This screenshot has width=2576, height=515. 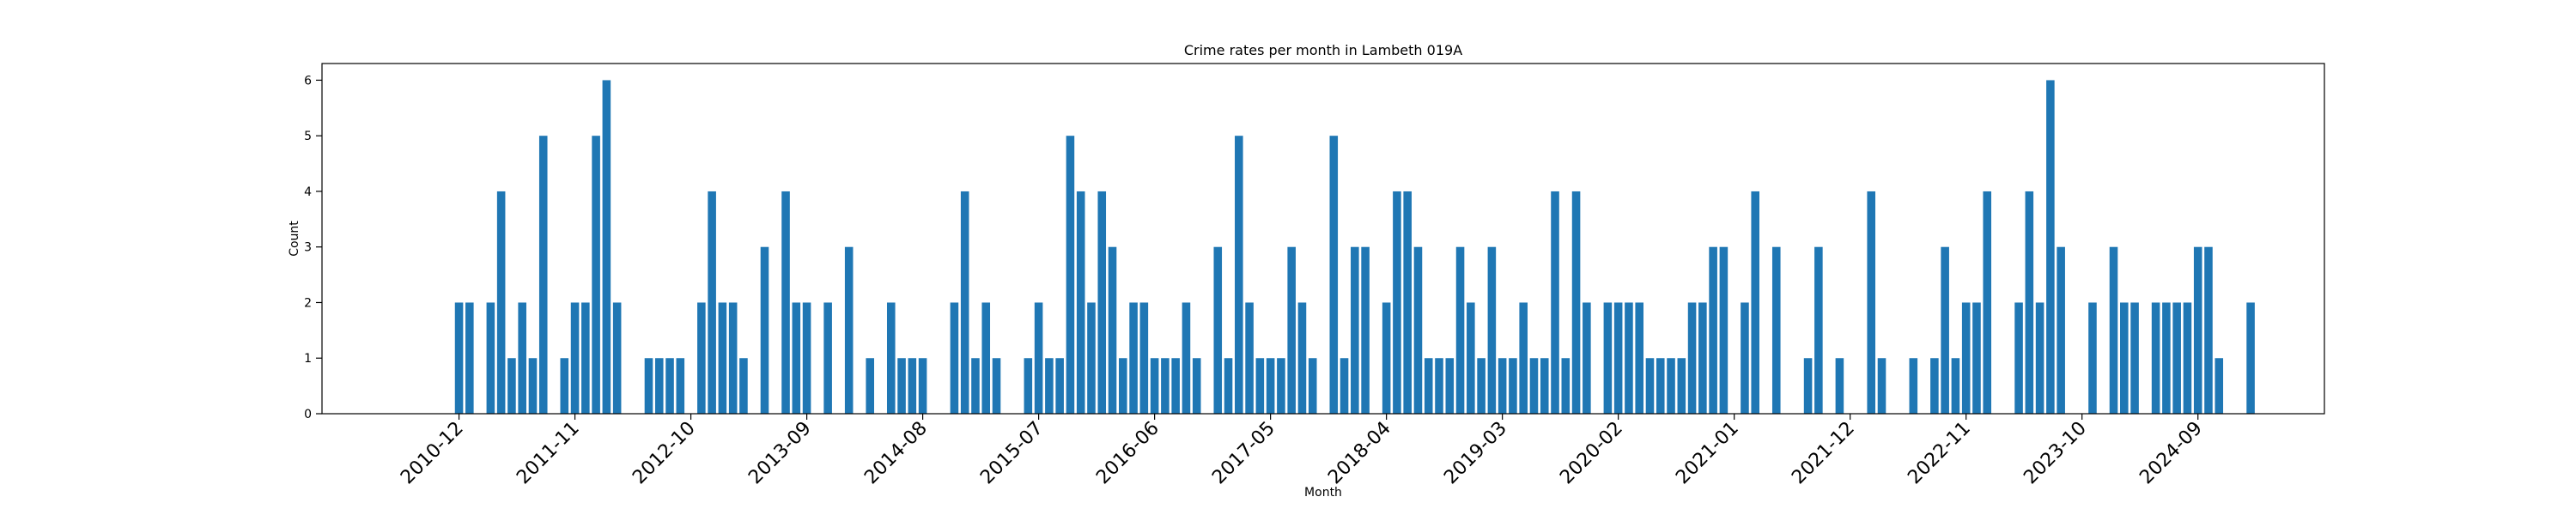 I want to click on y-tick-label: 4, so click(x=308, y=192).